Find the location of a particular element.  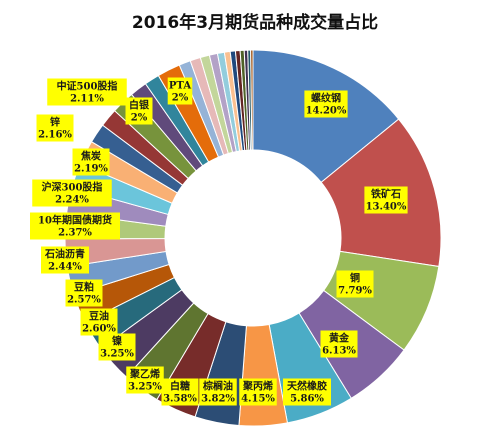

slice-value-8: 3.25% is located at coordinates (145, 387).